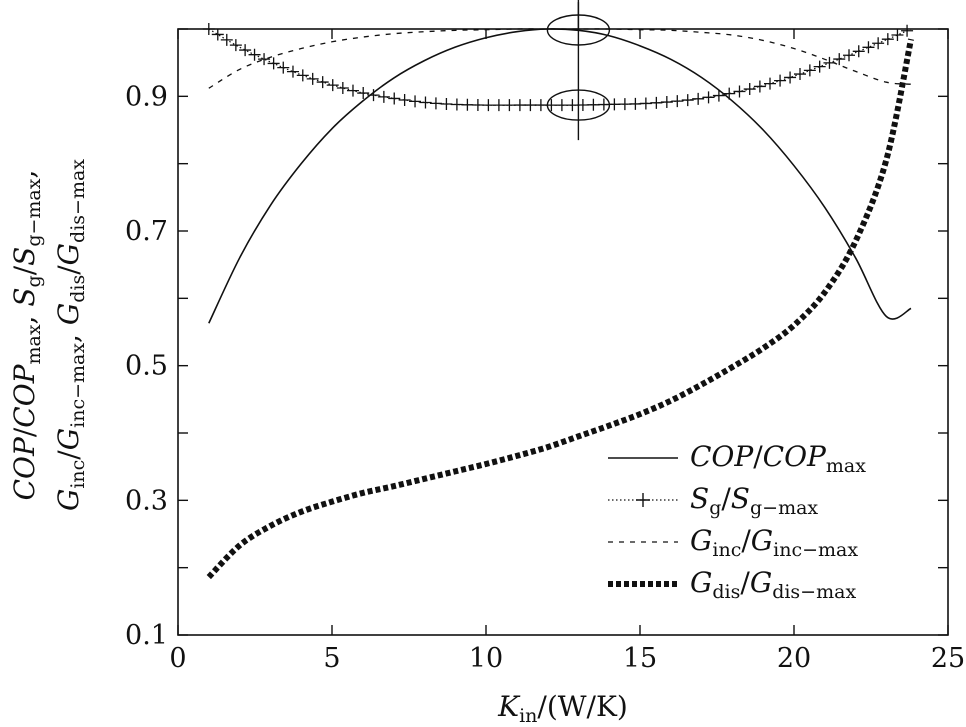 Image resolution: width=966 pixels, height=727 pixels. I want to click on legend-plus-marker, so click(643, 500).